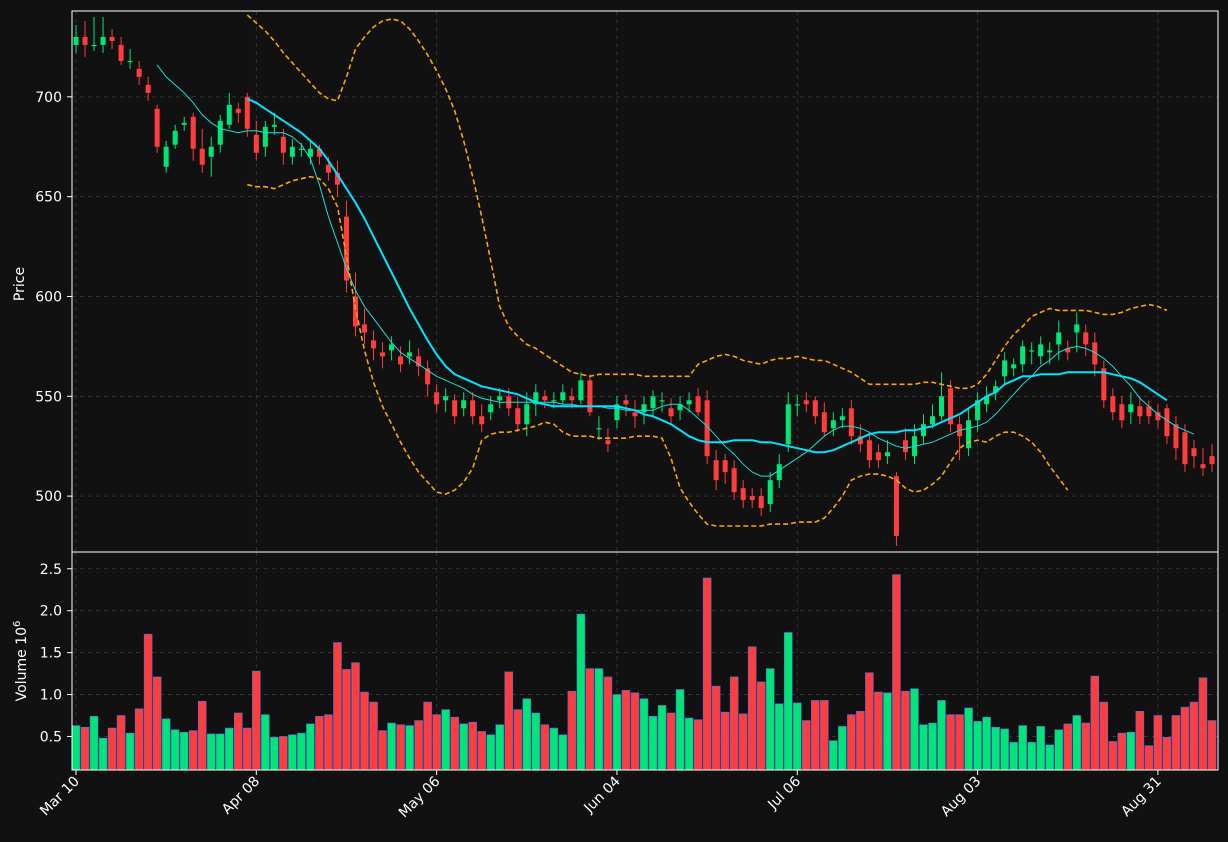 The image size is (1228, 842). Describe the element at coordinates (51, 696) in the screenshot. I see `volume-tick-label: 1.0` at that location.